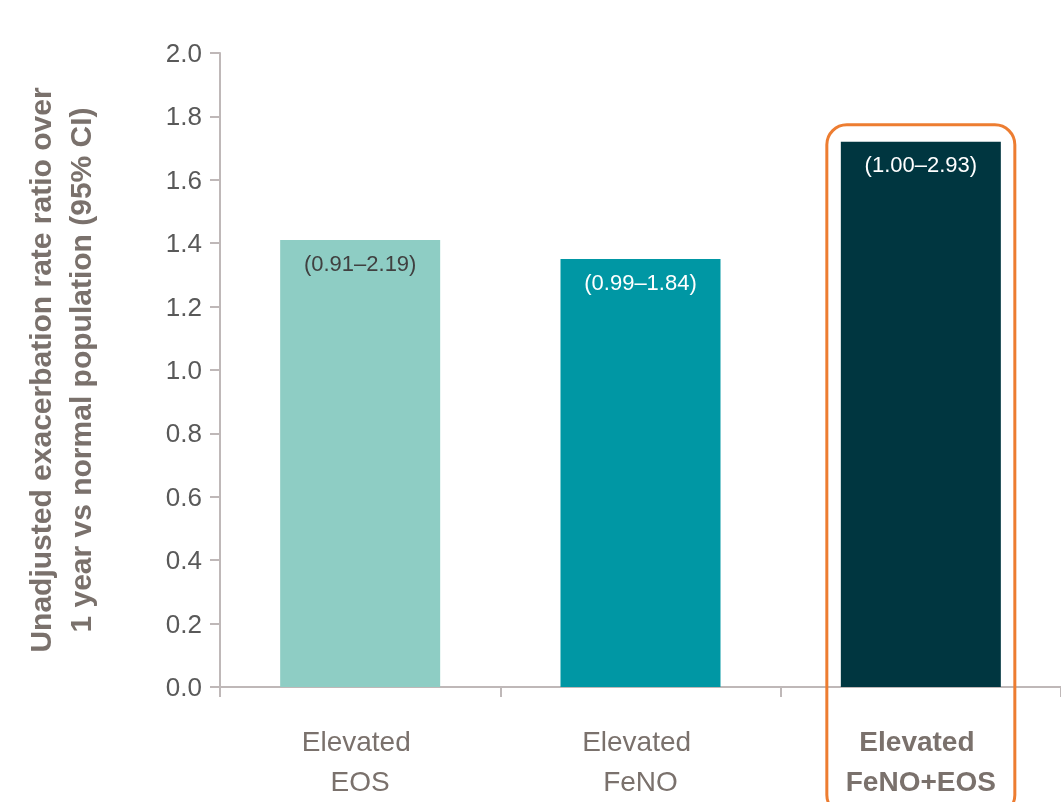 The image size is (1061, 802). I want to click on y-tick-label: 0.2, so click(183, 623).